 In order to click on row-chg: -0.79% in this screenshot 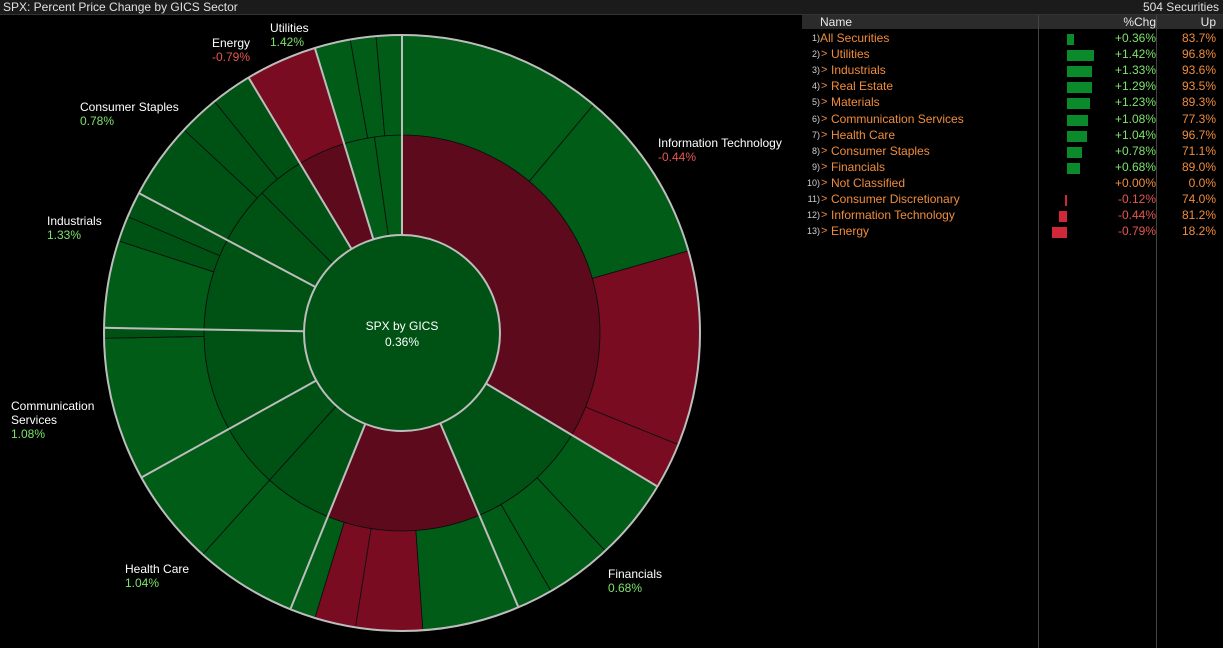, I will do `click(1136, 231)`.